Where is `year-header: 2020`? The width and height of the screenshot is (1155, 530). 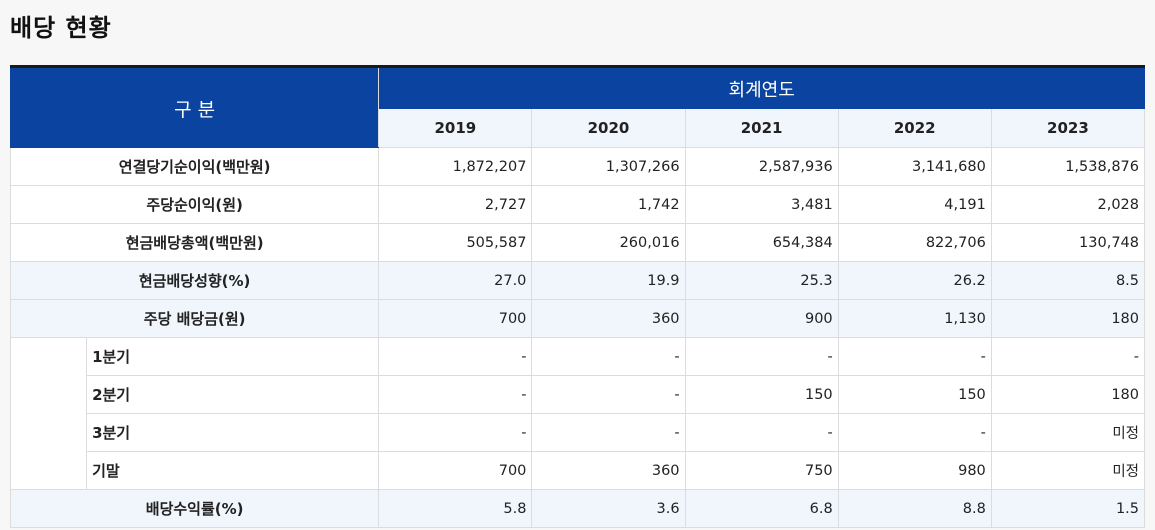 year-header: 2020 is located at coordinates (608, 128).